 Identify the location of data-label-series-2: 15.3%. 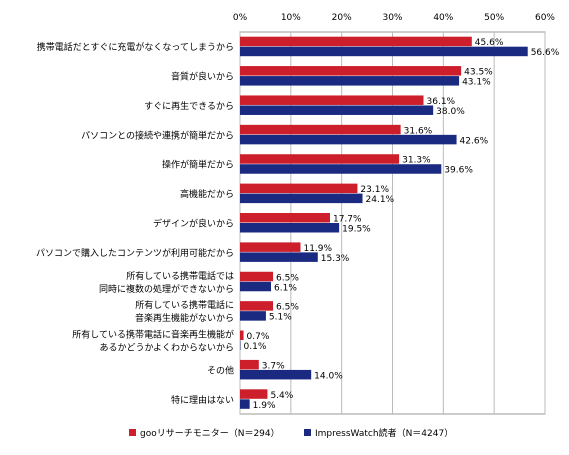
(335, 259).